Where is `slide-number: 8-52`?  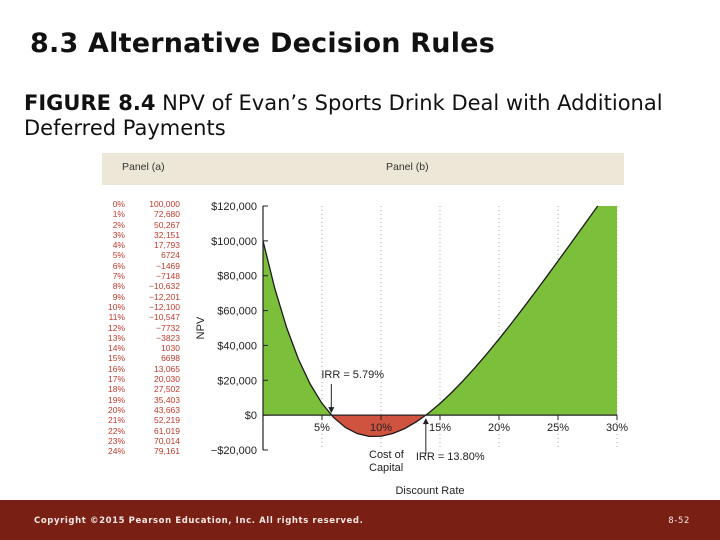 slide-number: 8-52 is located at coordinates (679, 521).